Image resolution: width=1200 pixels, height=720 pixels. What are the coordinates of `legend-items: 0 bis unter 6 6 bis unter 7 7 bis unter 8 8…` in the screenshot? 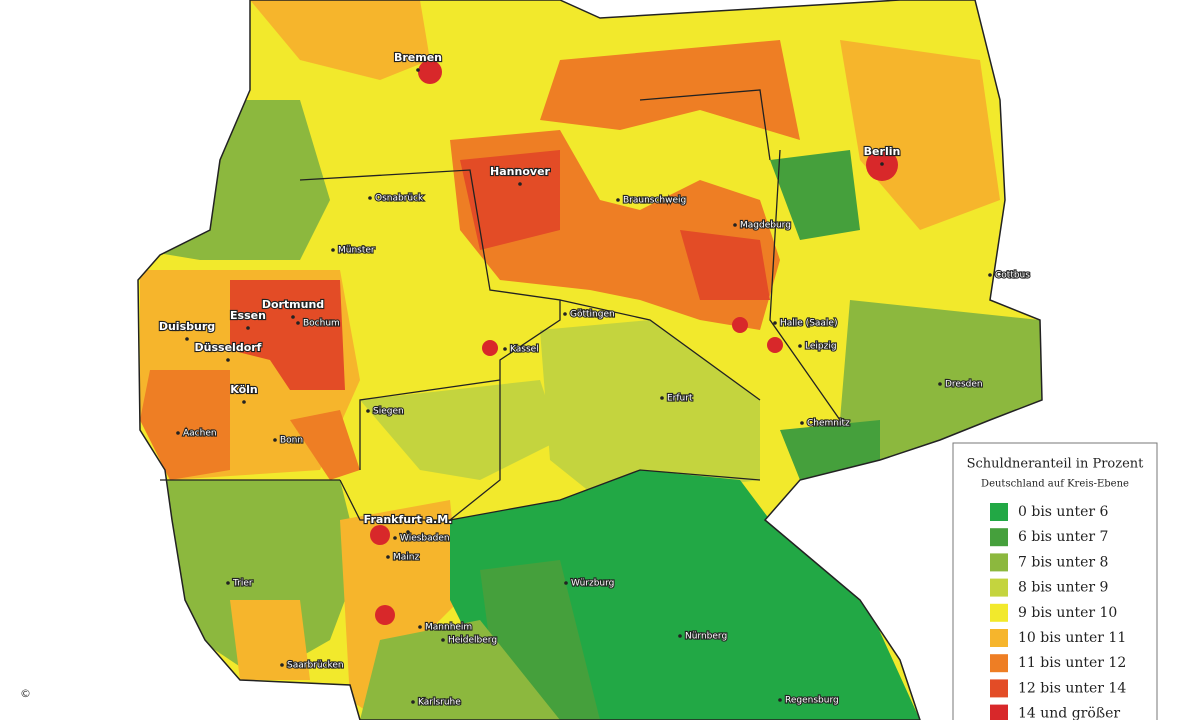 It's located at (1058, 611).